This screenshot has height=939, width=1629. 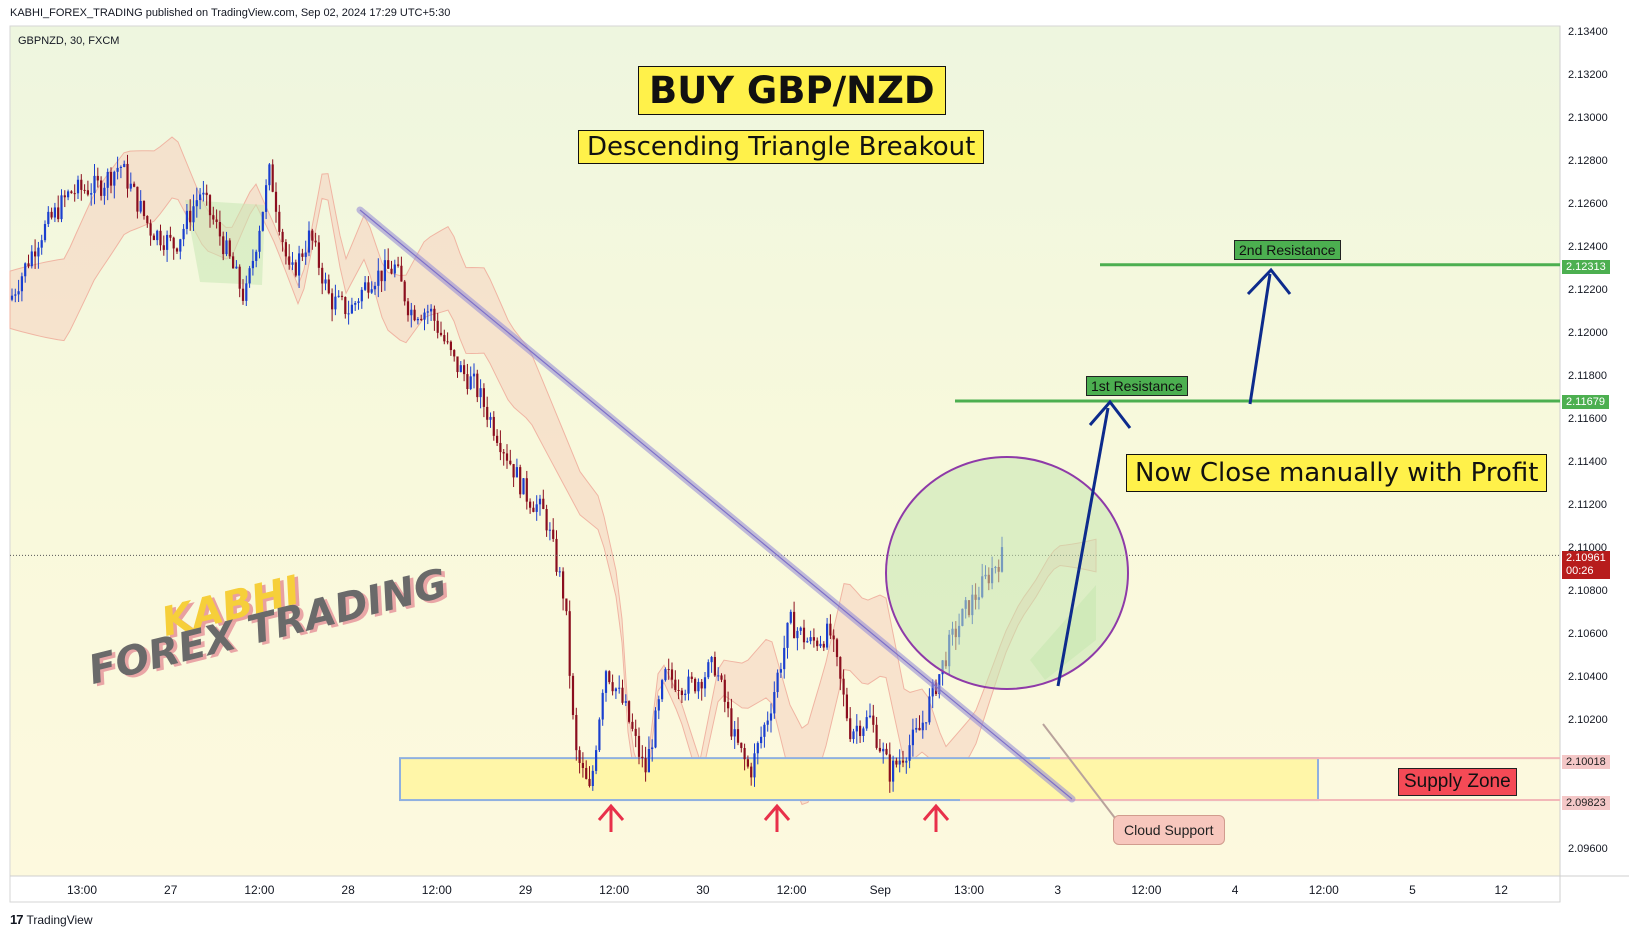 What do you see at coordinates (1287, 250) in the screenshot?
I see `second-resistance-label: 2nd Resistance` at bounding box center [1287, 250].